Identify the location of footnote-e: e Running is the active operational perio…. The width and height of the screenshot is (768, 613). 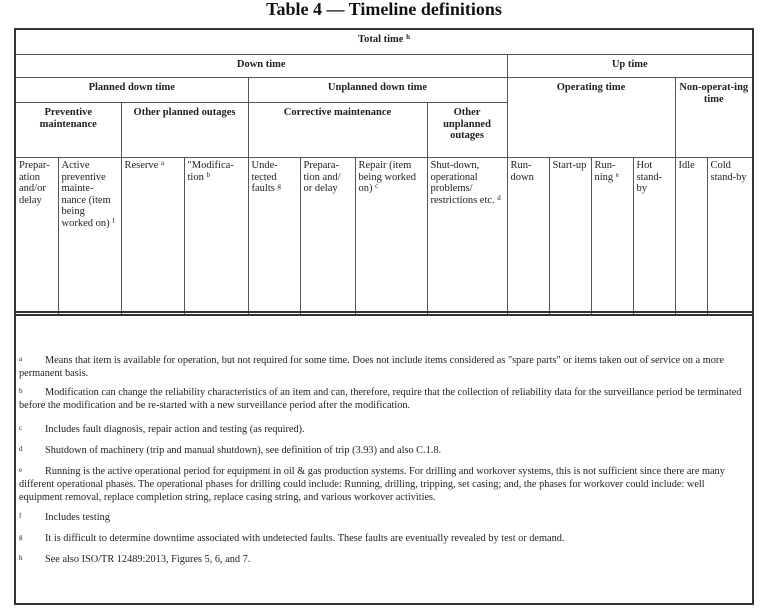
(384, 484).